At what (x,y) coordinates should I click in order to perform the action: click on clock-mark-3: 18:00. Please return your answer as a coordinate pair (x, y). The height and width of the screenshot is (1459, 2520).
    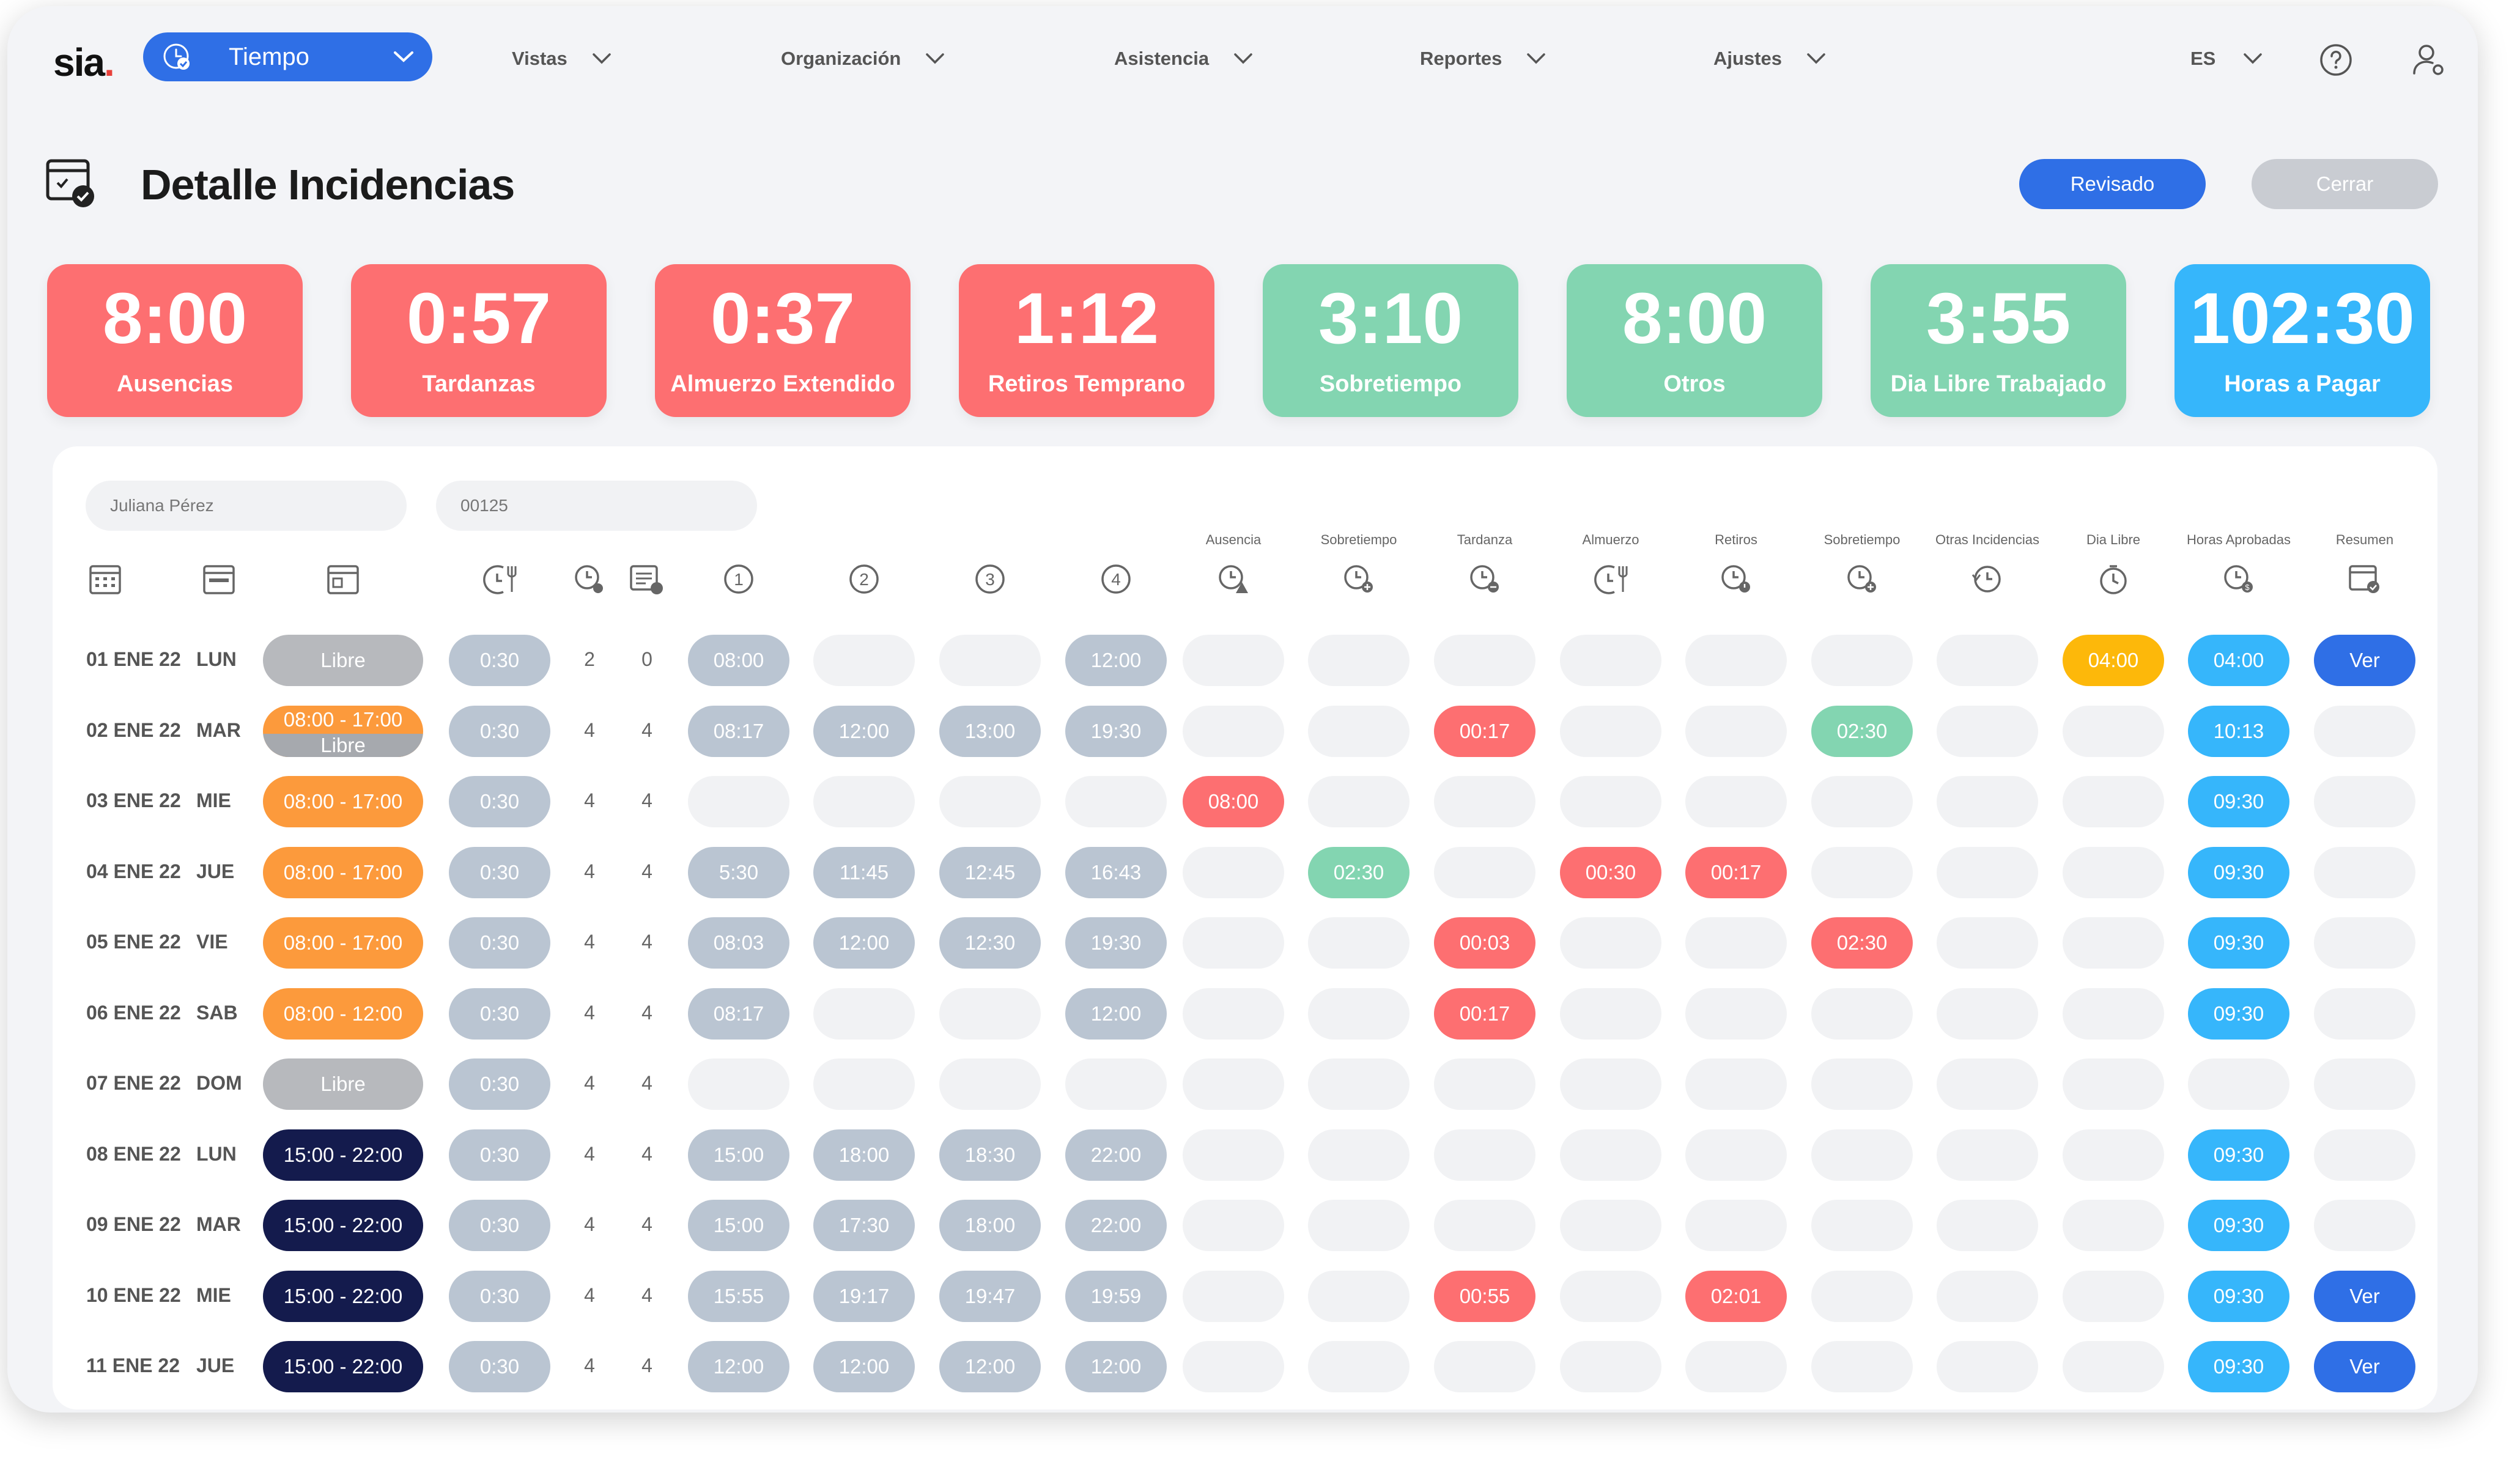
    Looking at the image, I should click on (990, 1226).